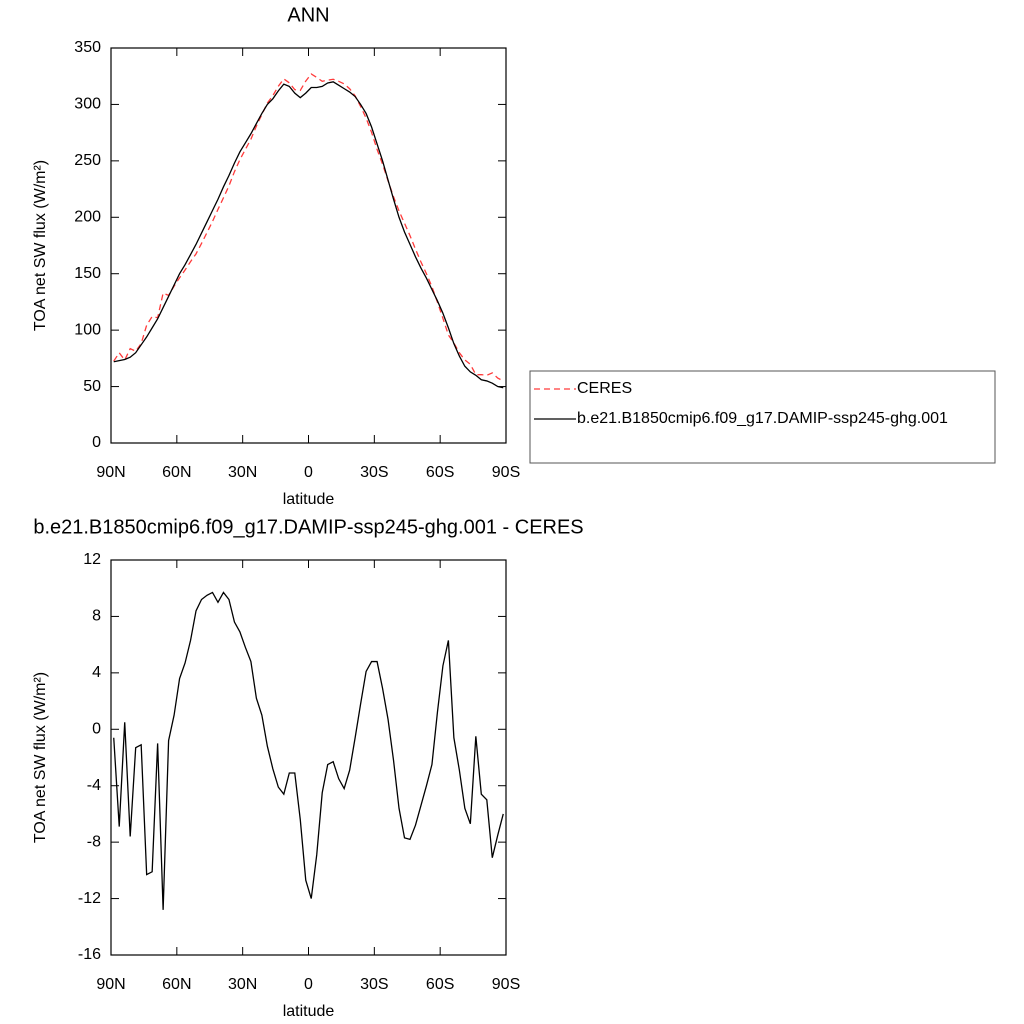  Describe the element at coordinates (96, 672) in the screenshot. I see `y-tick-label: 4` at that location.